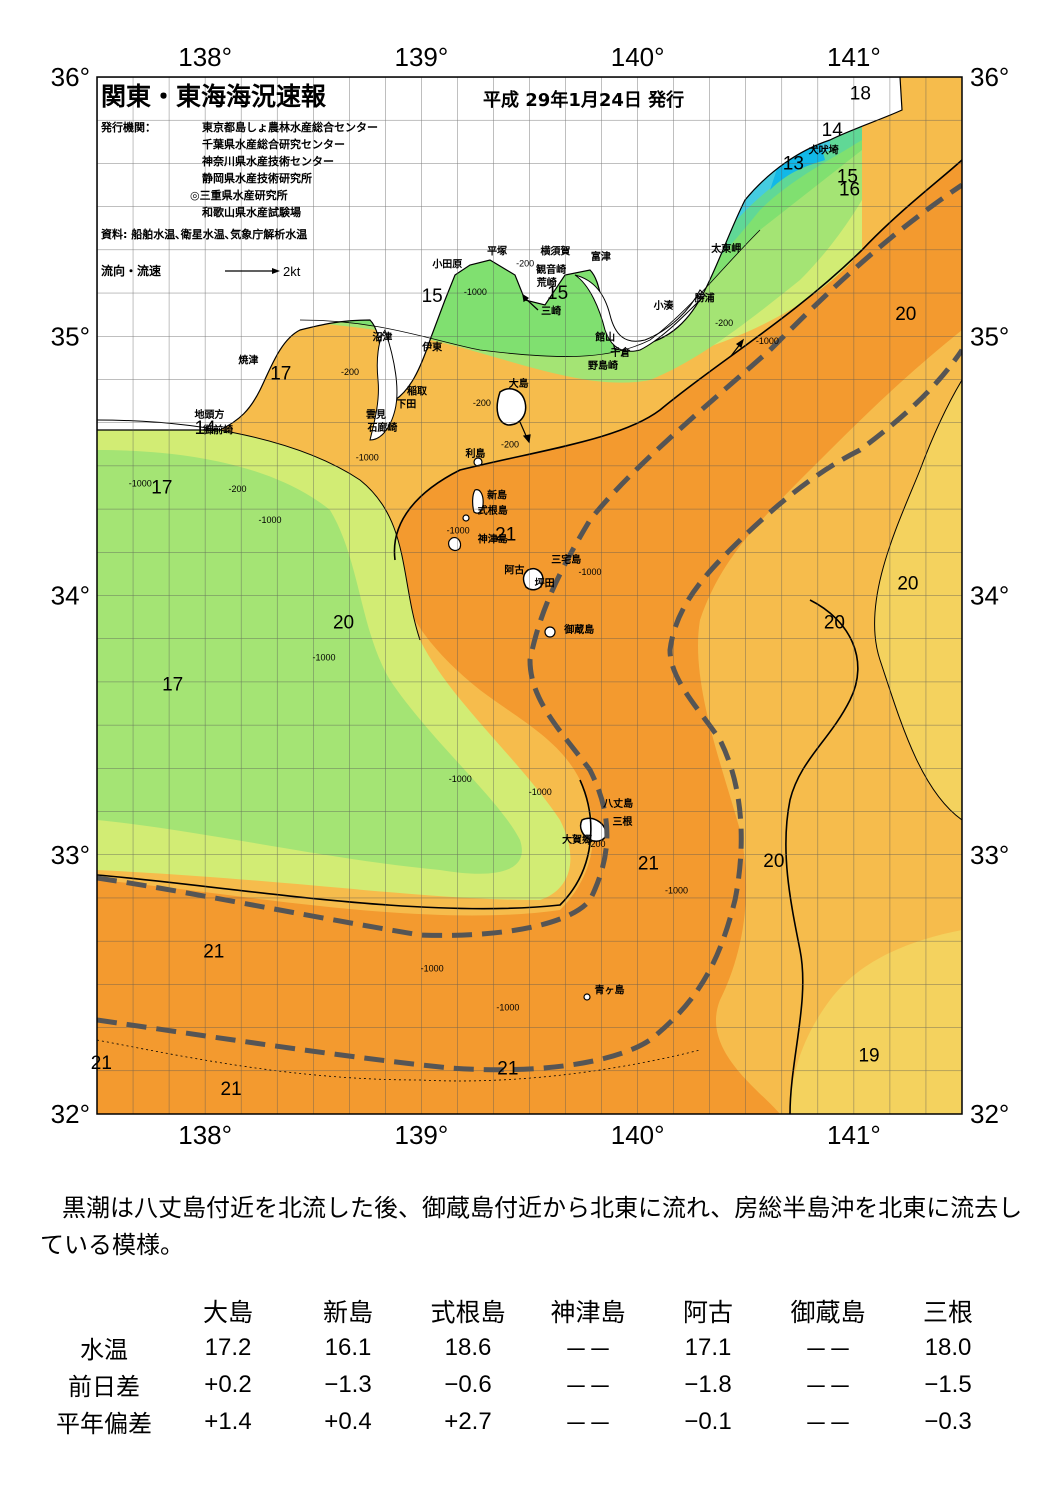 This screenshot has width=1064, height=1503. Describe the element at coordinates (70, 1114) in the screenshot. I see `lat-label-left: 32°` at that location.